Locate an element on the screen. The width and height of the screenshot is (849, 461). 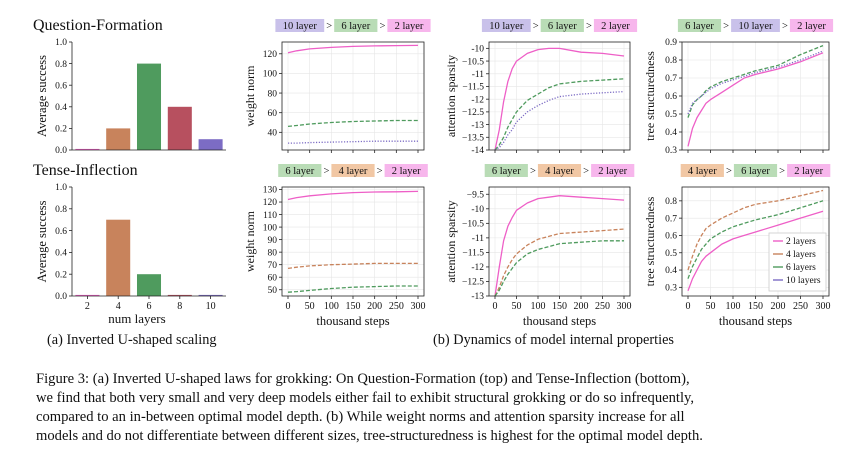
chart-qf-tree: 0.3 0.4 0.5 0.6 0.7 0.8 0.9 tree structuredness is located at coordinates (736, 97).